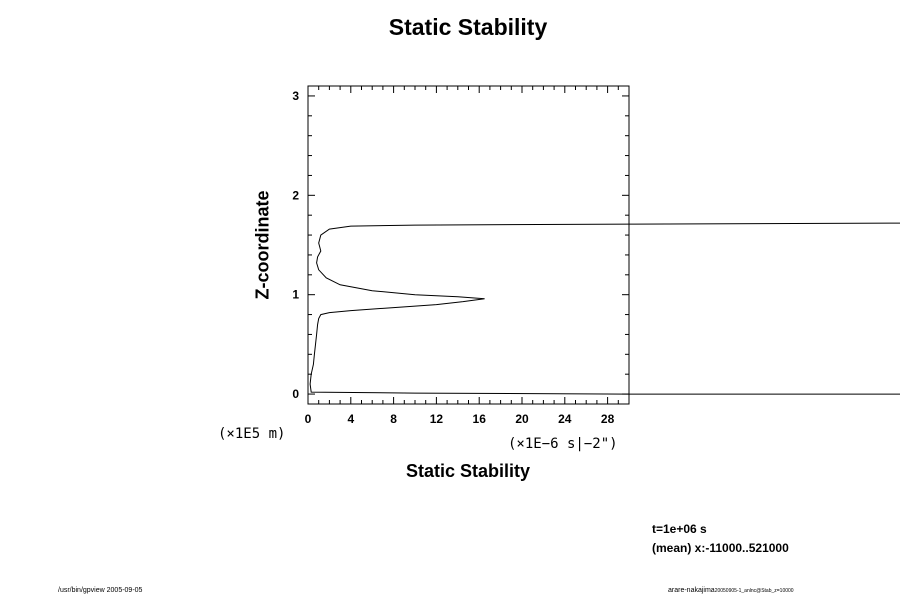 The image size is (900, 600). Describe the element at coordinates (565, 419) in the screenshot. I see `x-tick-label: 24` at that location.